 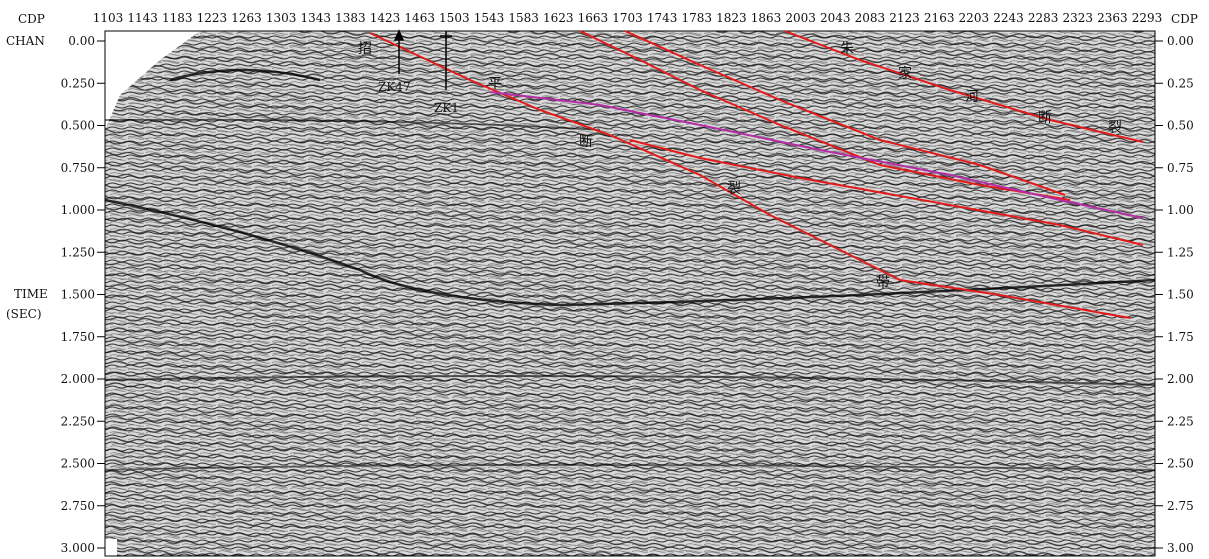 I want to click on cdp-tick-label: 1103, so click(x=108, y=18).